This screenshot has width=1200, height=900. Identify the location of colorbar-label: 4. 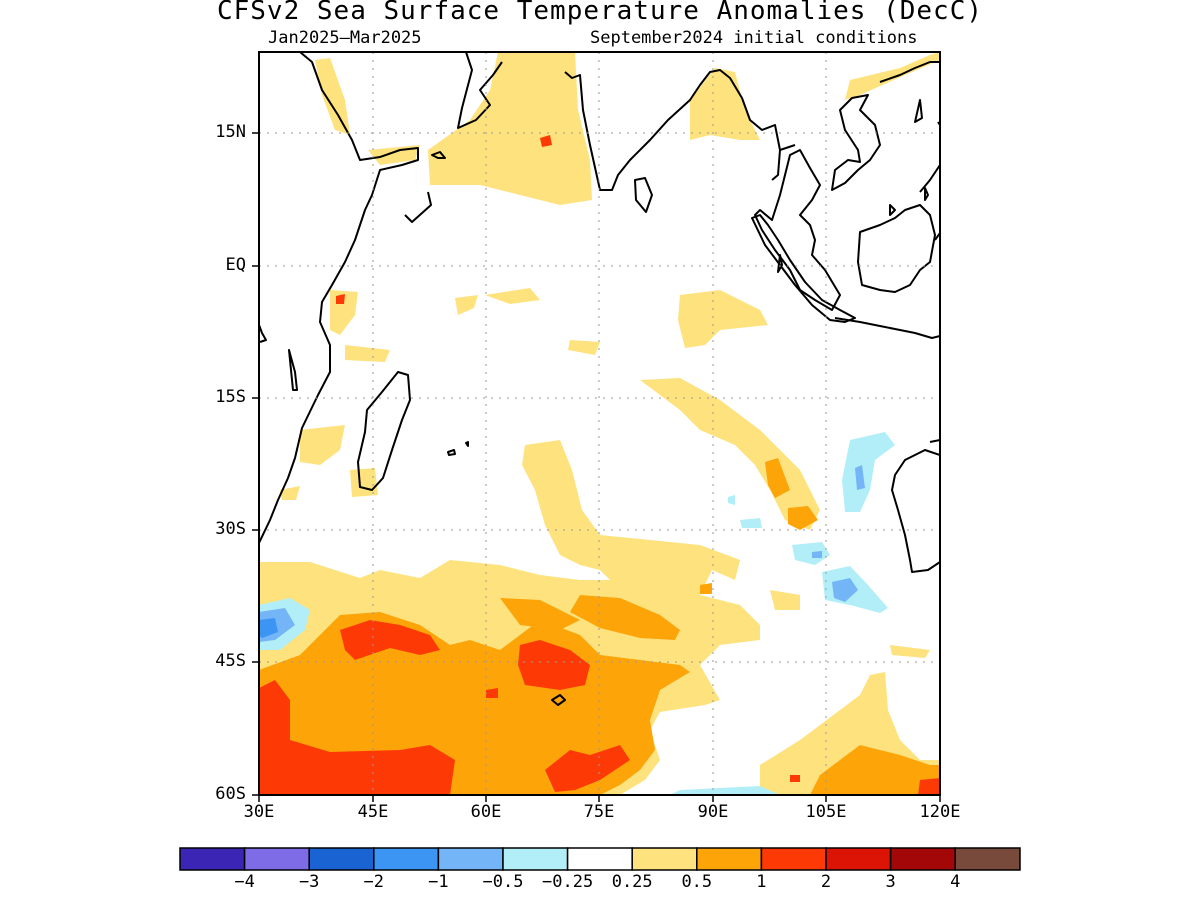
(955, 882).